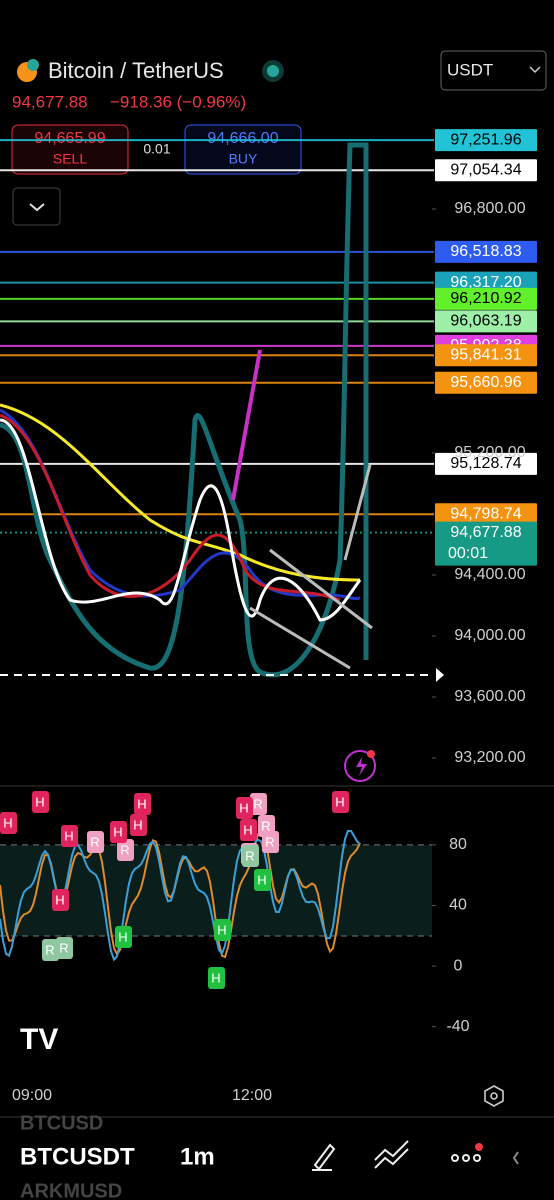 The width and height of the screenshot is (554, 1200). What do you see at coordinates (440, 675) in the screenshot?
I see `low-arrow` at bounding box center [440, 675].